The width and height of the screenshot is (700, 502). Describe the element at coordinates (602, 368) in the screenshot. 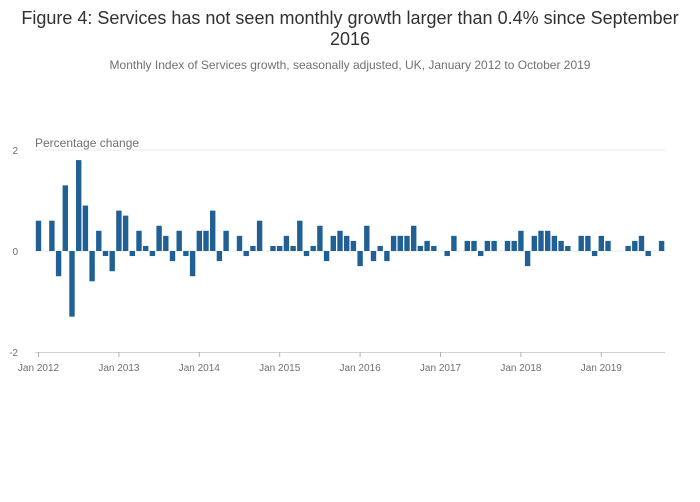

I see `x-tick-label: Jan 2019` at that location.